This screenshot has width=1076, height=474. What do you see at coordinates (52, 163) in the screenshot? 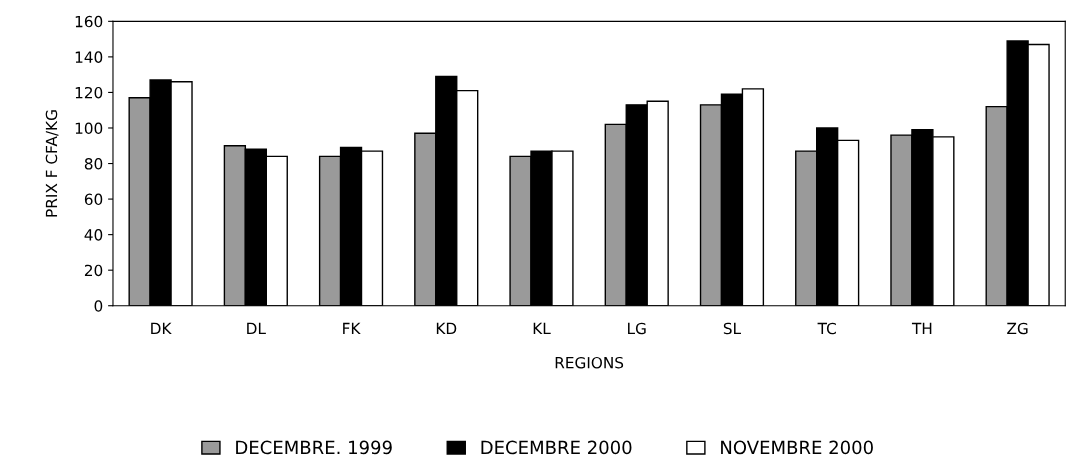
I see `y-axis-title: PRIX F CFA/KG` at bounding box center [52, 163].